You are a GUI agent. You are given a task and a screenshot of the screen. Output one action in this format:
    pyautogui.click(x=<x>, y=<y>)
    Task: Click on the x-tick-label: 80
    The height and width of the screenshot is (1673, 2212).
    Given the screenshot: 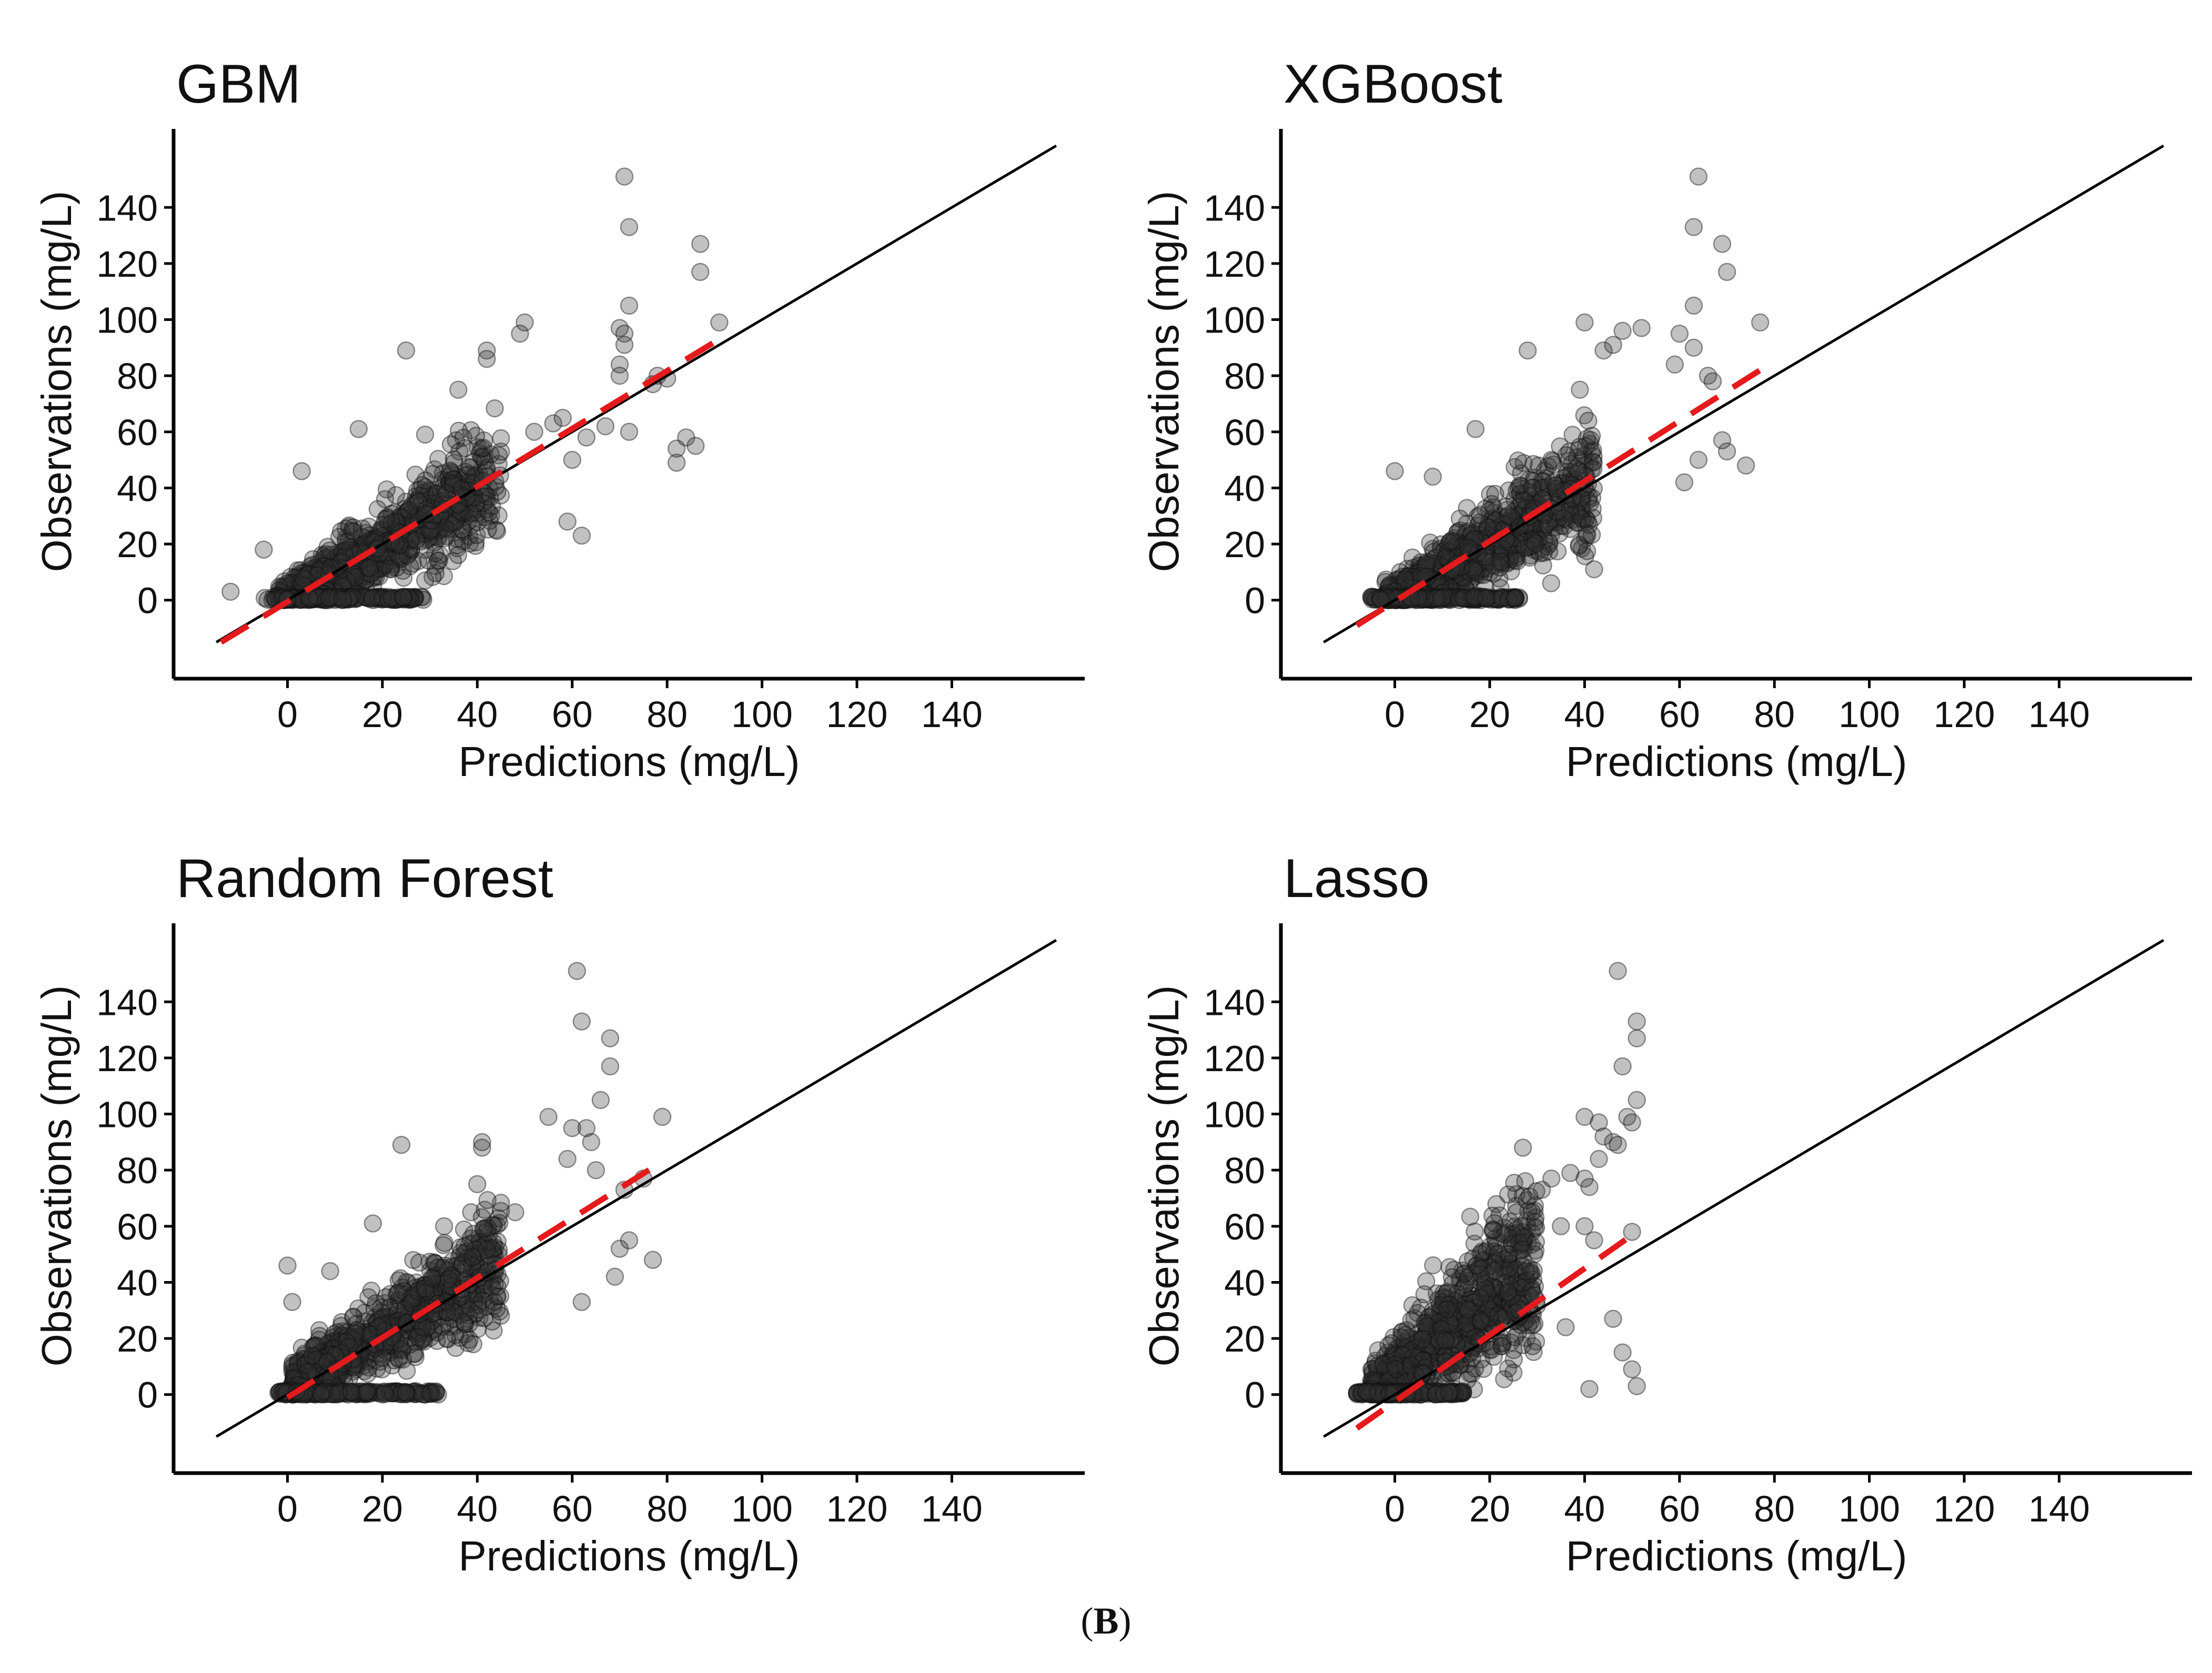 What is the action you would take?
    pyautogui.click(x=667, y=1509)
    